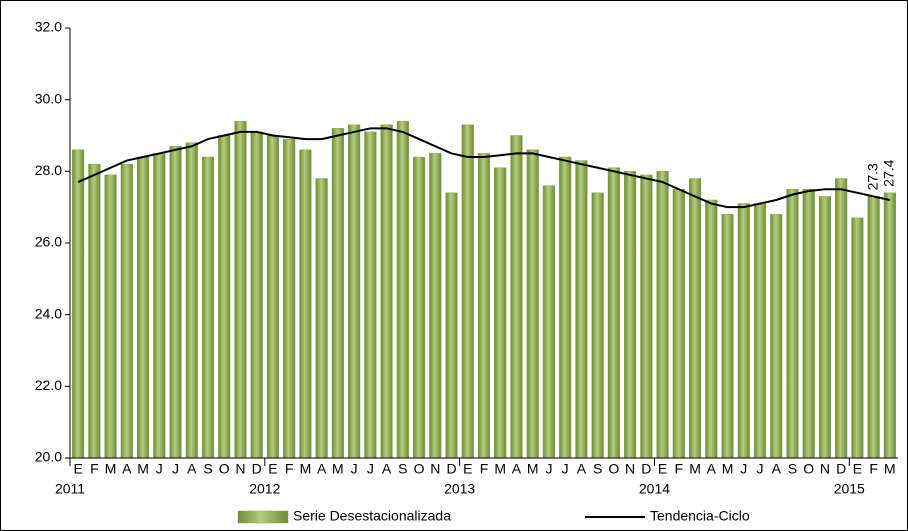 The height and width of the screenshot is (531, 908). I want to click on y-tick-label: 20.0, so click(48, 457).